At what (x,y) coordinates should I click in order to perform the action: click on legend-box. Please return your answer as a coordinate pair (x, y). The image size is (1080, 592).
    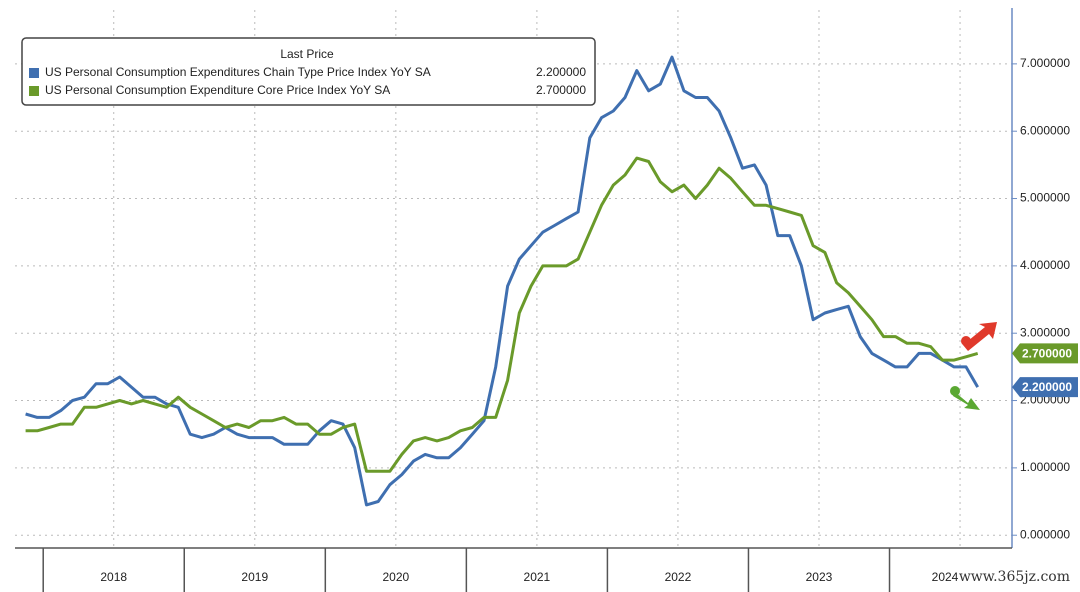
    Looking at the image, I should click on (308, 71).